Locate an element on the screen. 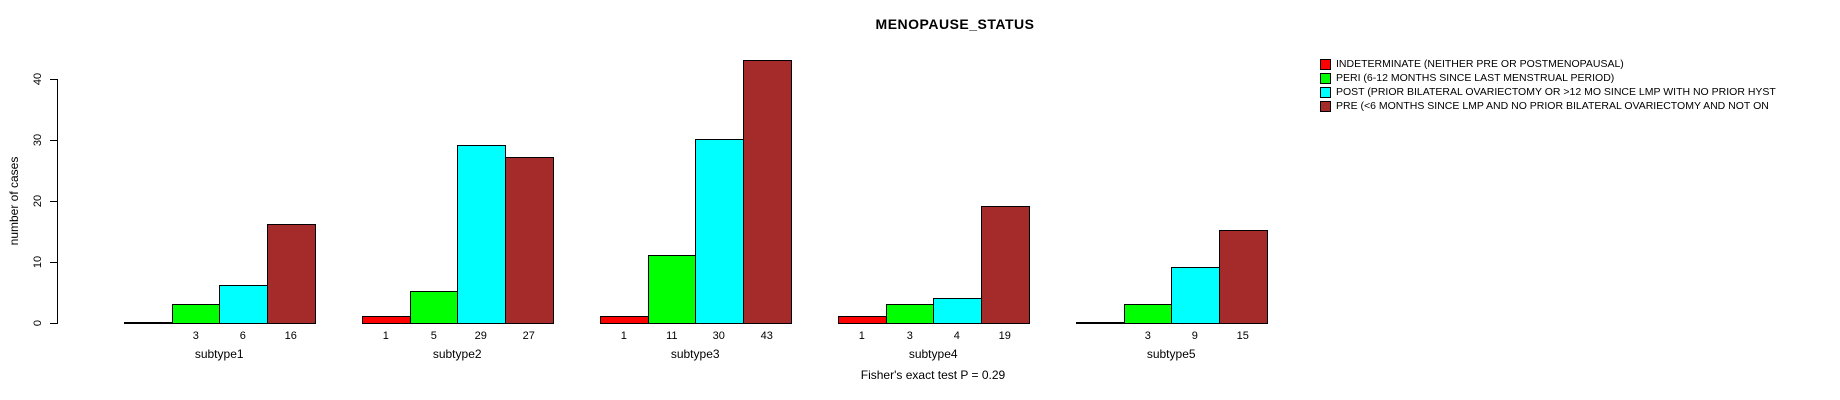  bar-value-label: 9 is located at coordinates (1194, 336).